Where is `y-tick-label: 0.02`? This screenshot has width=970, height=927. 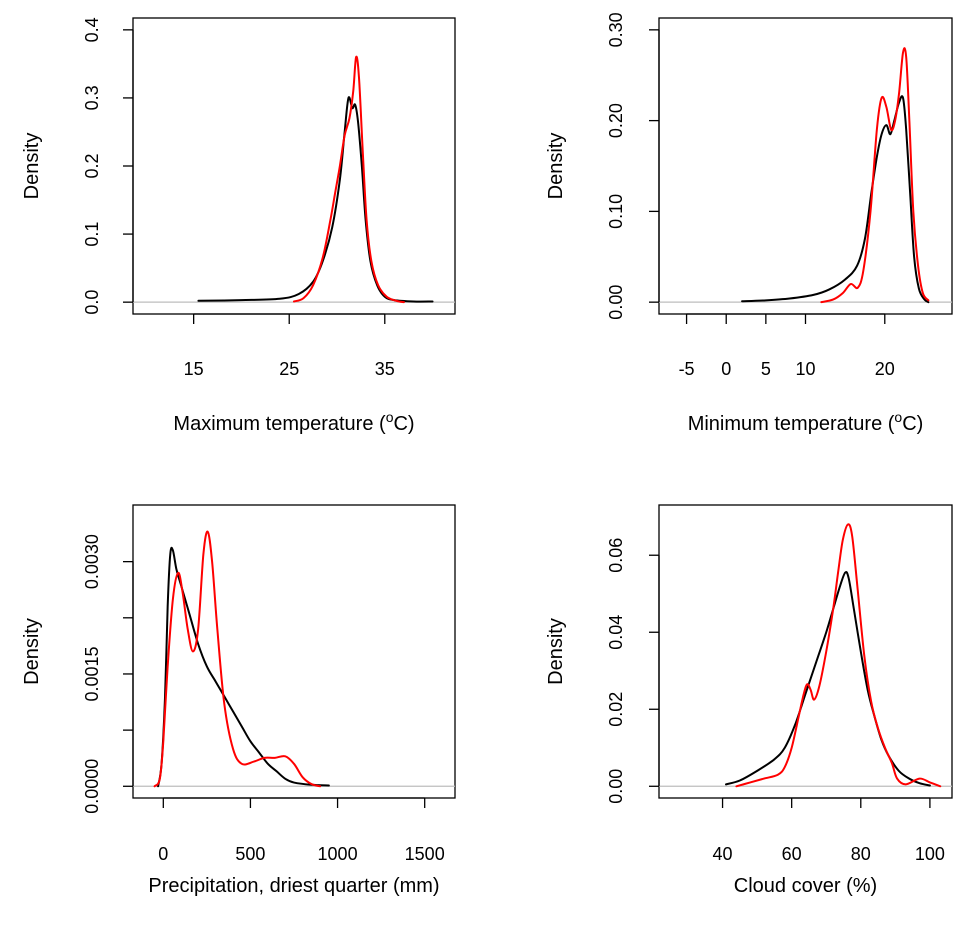 y-tick-label: 0.02 is located at coordinates (616, 709).